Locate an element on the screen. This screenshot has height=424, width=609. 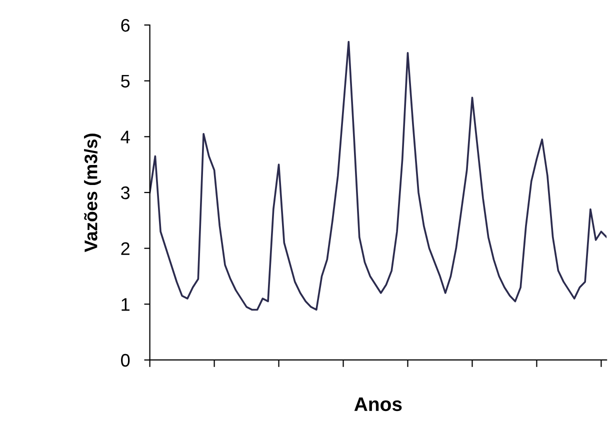
y-tick-label: 0 is located at coordinates (125, 360).